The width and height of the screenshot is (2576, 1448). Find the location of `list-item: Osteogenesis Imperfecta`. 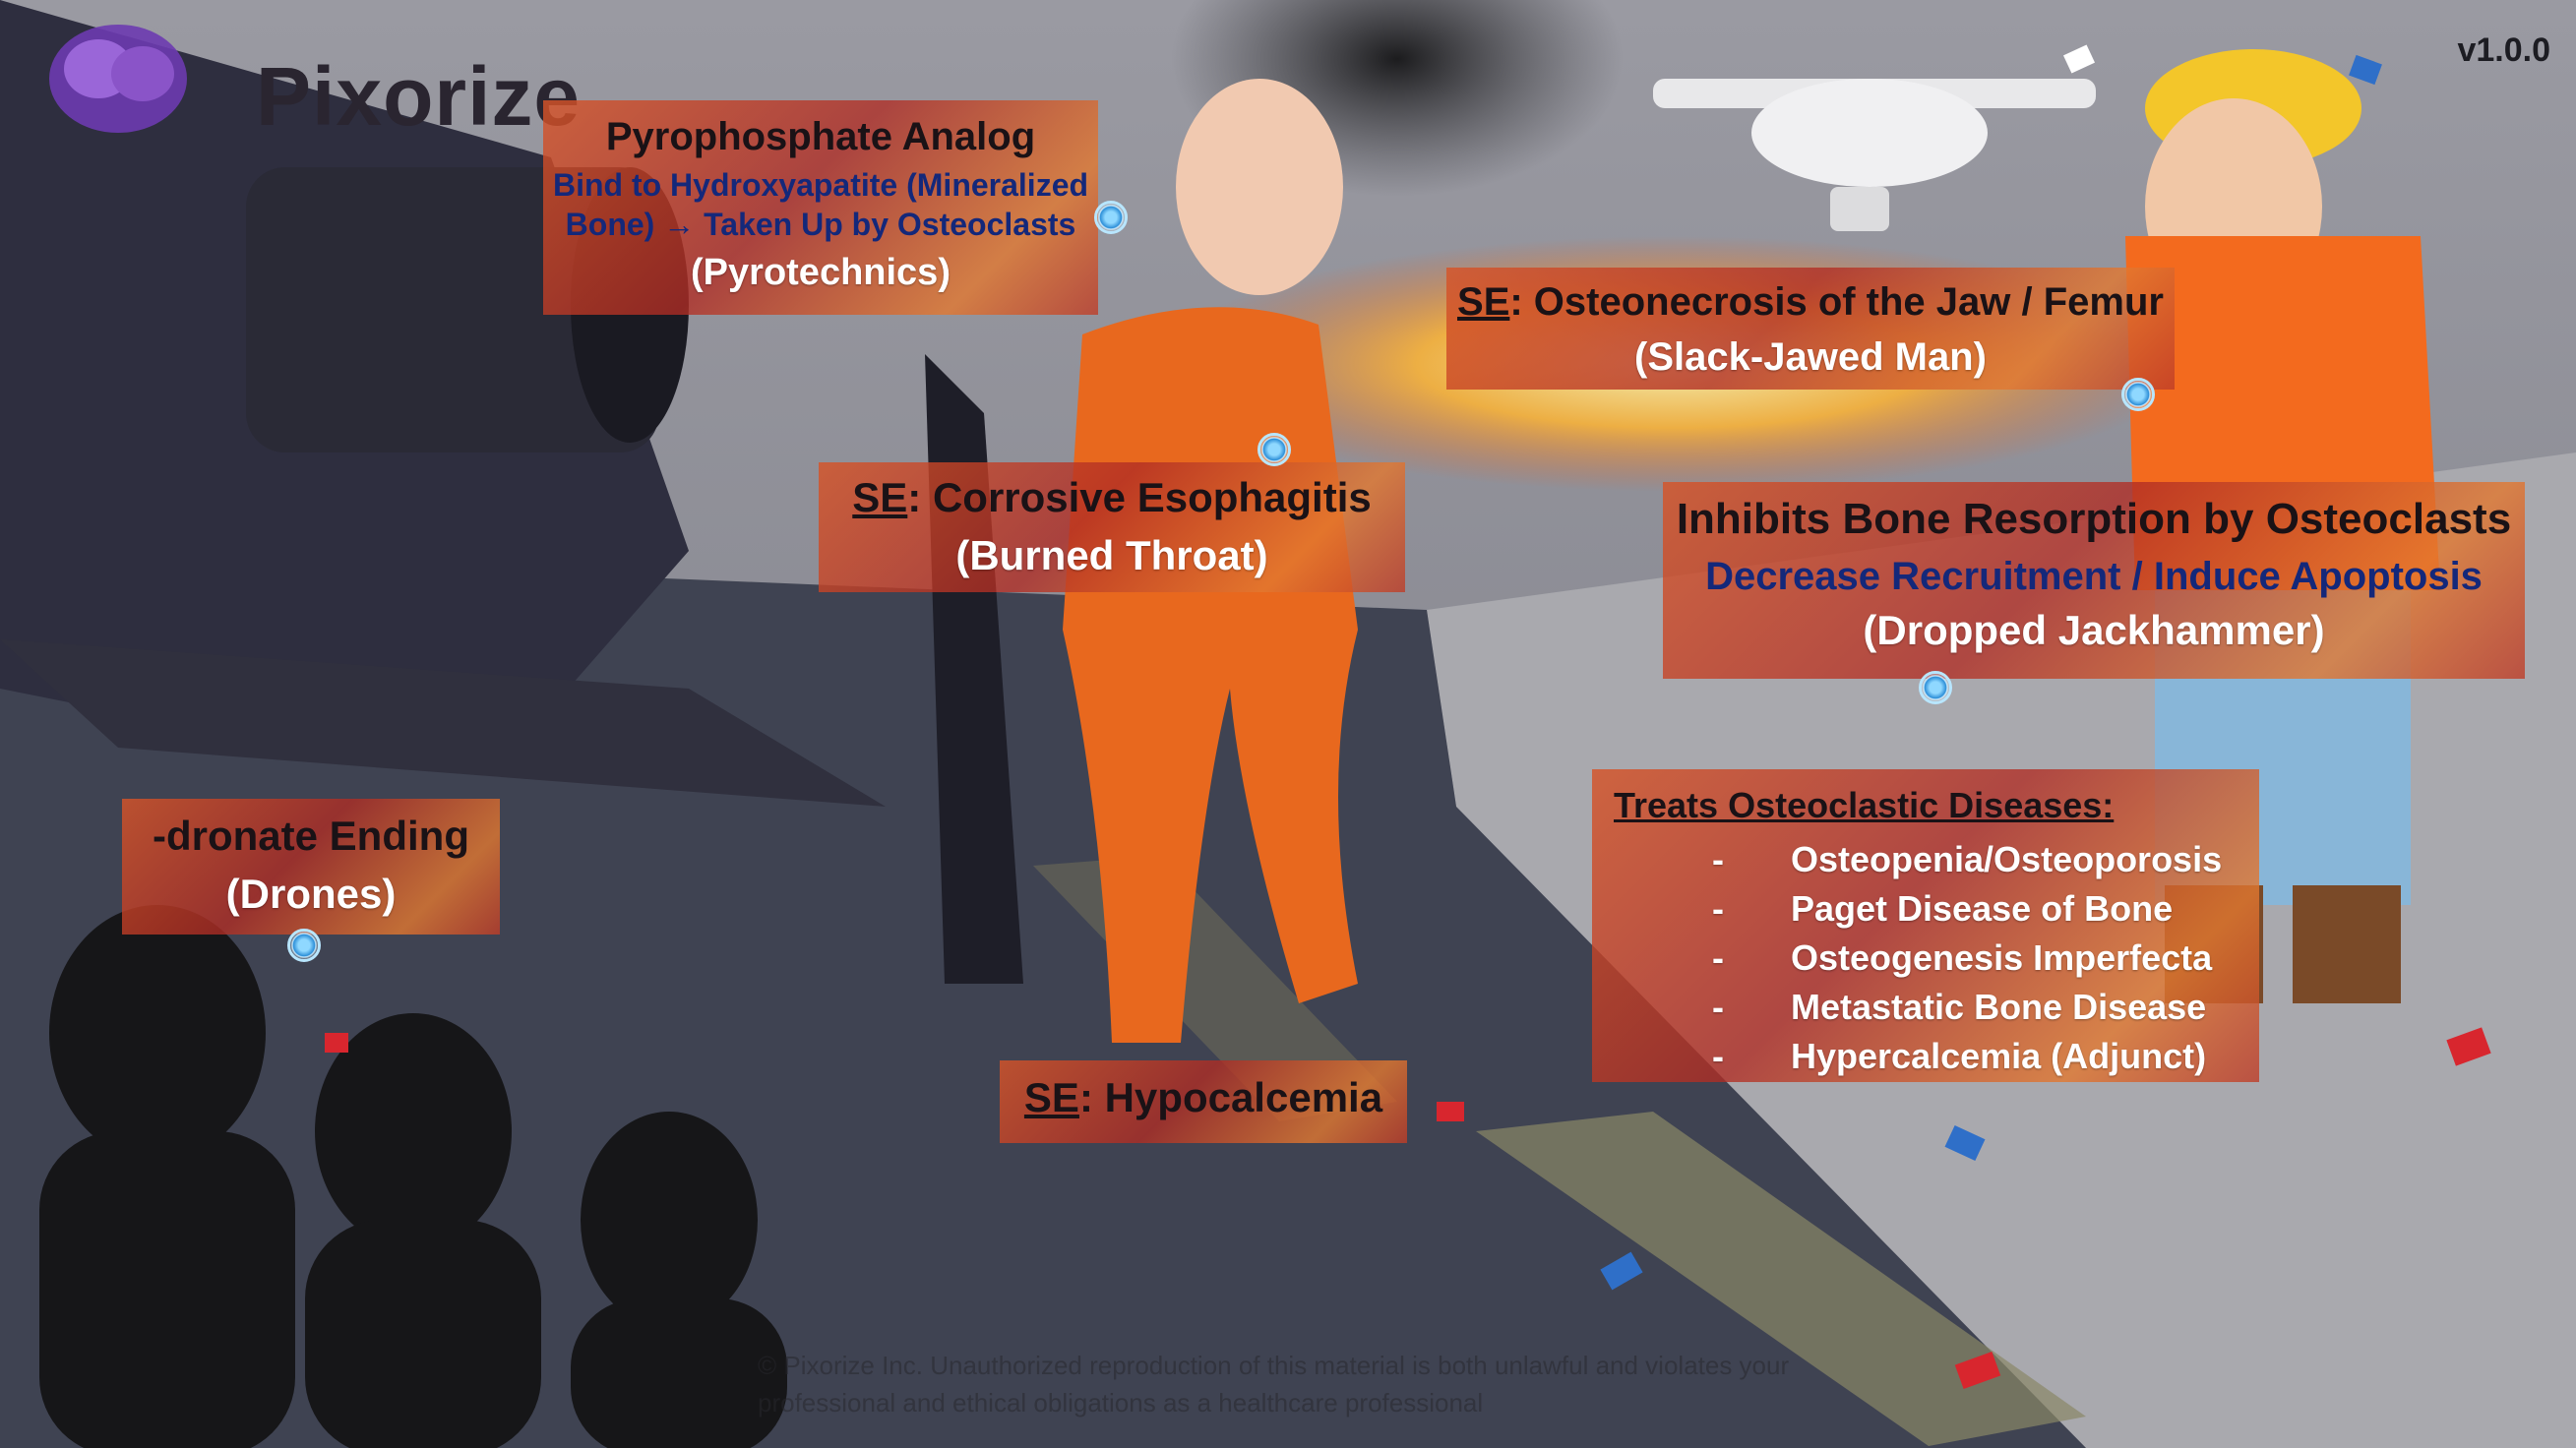

list-item: Osteogenesis Imperfecta is located at coordinates (1936, 959).